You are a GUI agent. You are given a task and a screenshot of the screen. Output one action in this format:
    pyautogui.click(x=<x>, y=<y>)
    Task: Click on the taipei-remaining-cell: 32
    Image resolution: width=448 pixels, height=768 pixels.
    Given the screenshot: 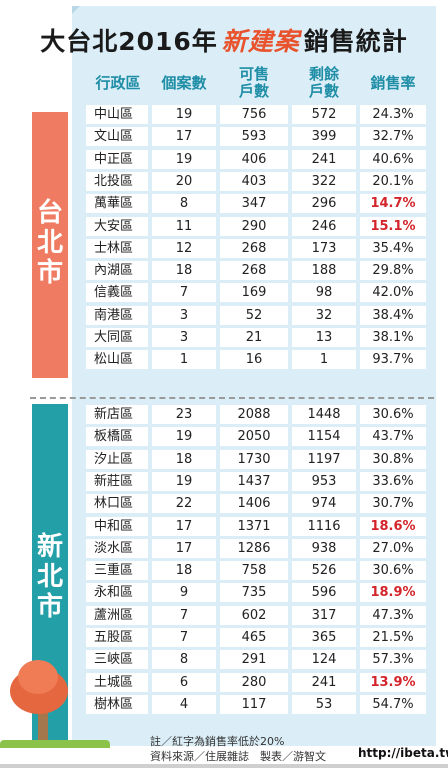 What is the action you would take?
    pyautogui.click(x=324, y=315)
    